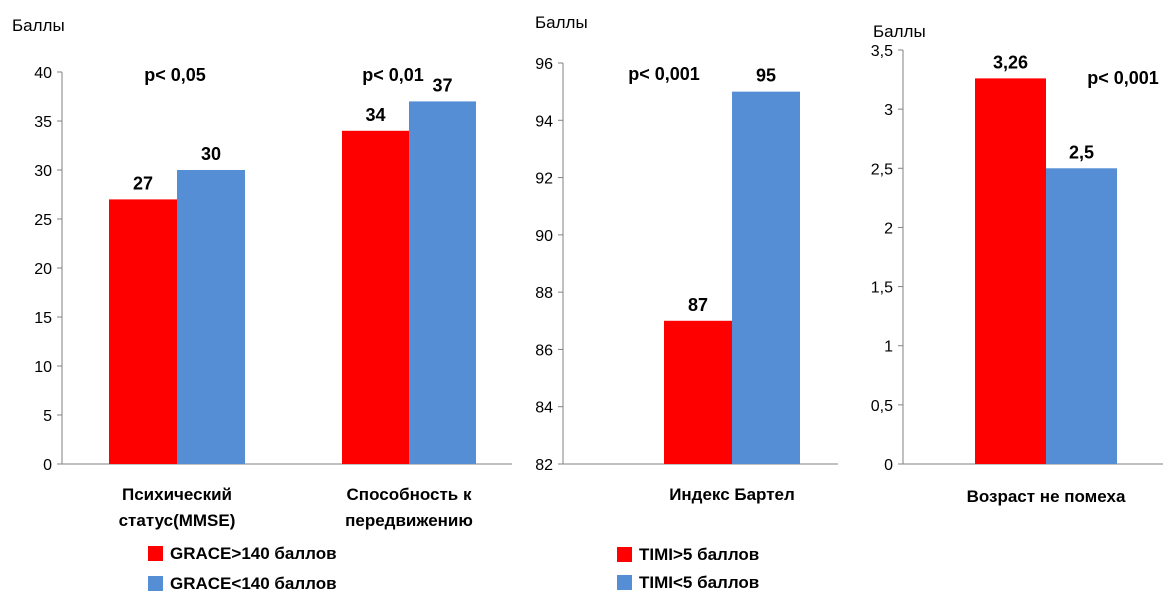 The height and width of the screenshot is (596, 1163). What do you see at coordinates (544, 236) in the screenshot?
I see `y-tick-label: 90` at bounding box center [544, 236].